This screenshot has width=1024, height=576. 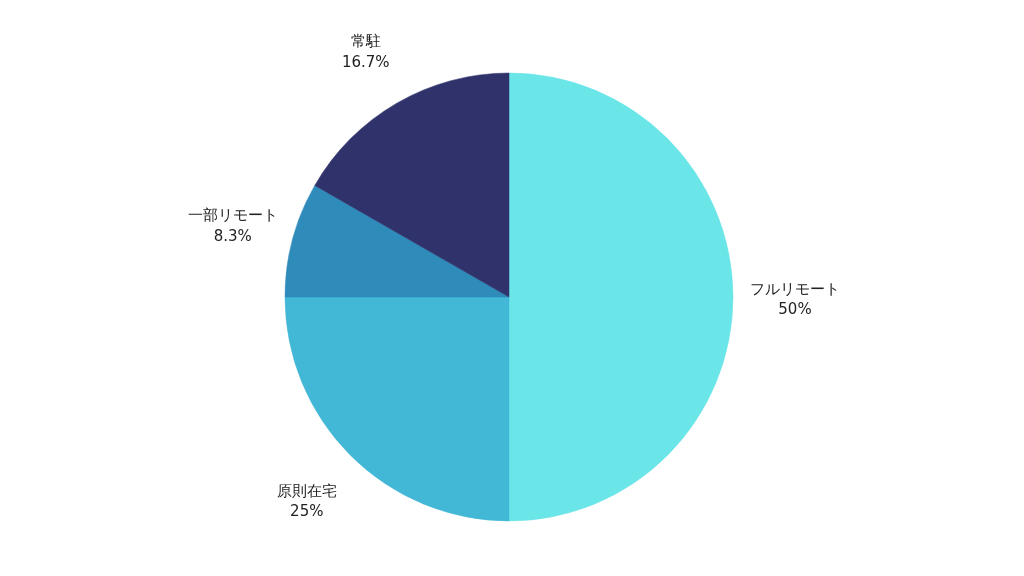 I want to click on slice-label: 原則在宅, so click(x=306, y=491).